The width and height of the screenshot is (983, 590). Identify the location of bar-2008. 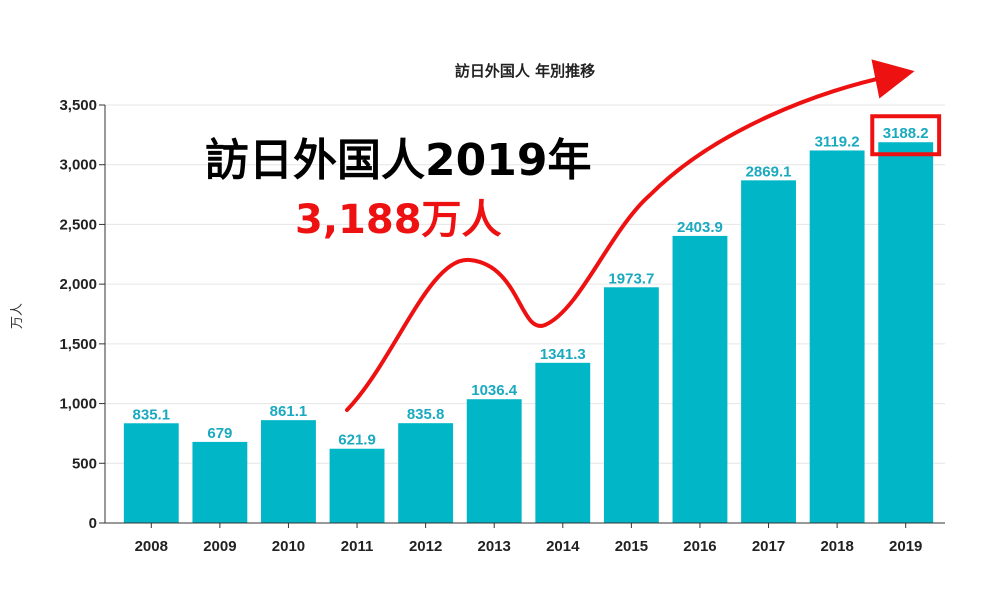
(151, 473).